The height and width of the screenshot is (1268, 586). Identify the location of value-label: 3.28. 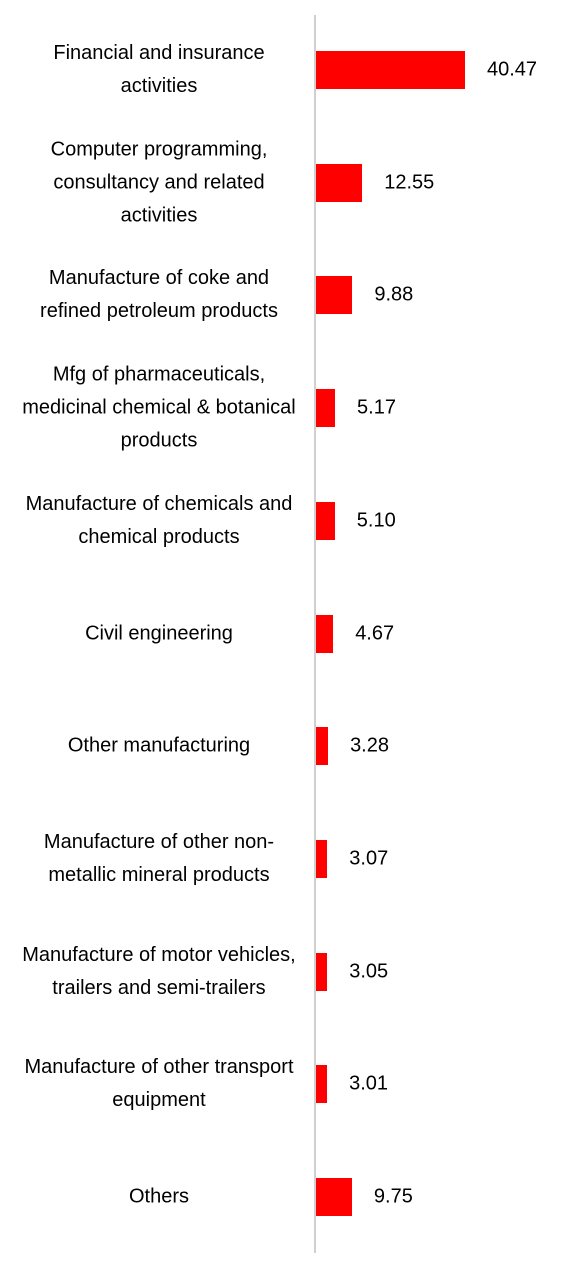
(369, 745).